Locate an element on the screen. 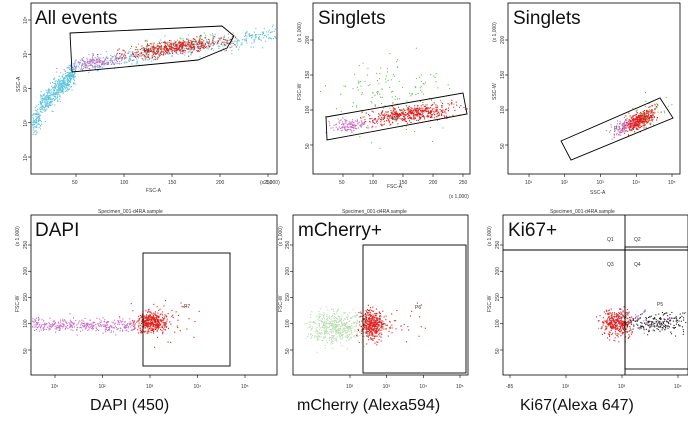  tick-label: 10² is located at coordinates (26, 123).